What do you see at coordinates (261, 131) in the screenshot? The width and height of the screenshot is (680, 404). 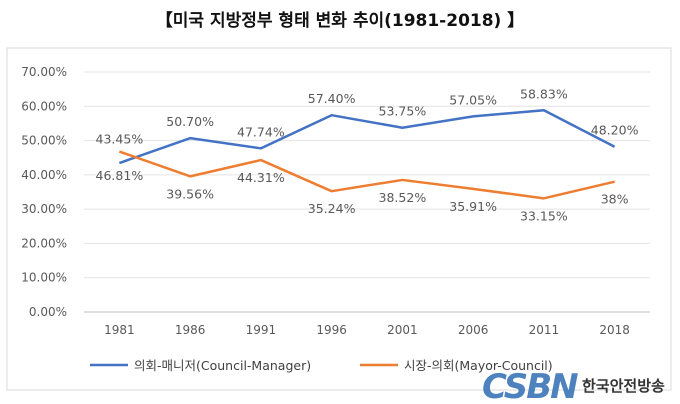 I see `data-label: 47.74%` at bounding box center [261, 131].